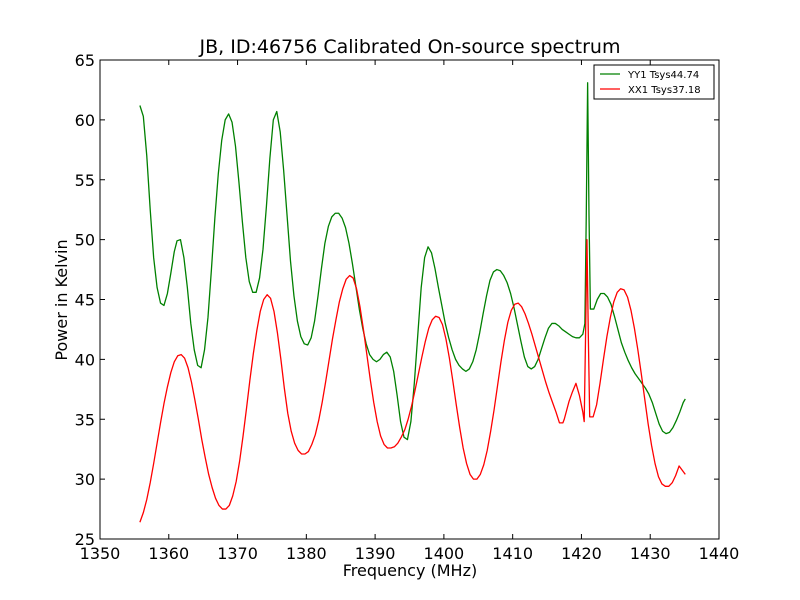 The image size is (800, 600). I want to click on x-axis-label: Frequency (MHz), so click(410, 570).